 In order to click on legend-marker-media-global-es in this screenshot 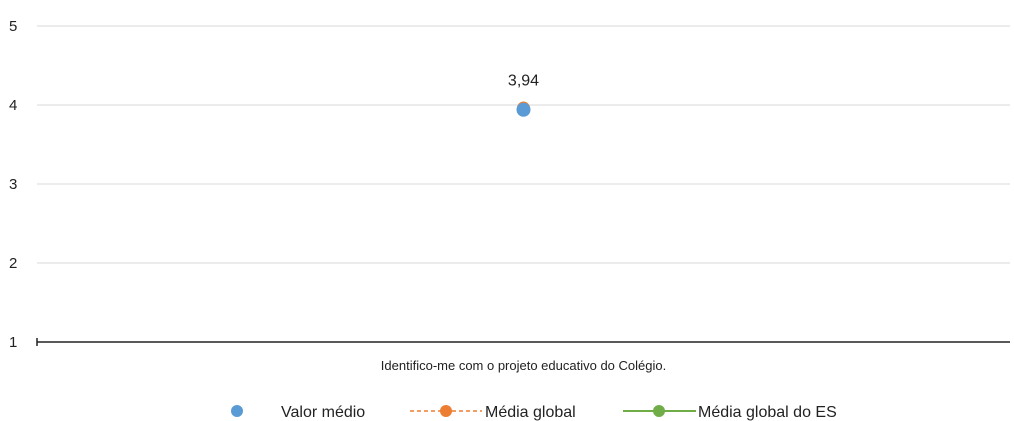, I will do `click(659, 411)`.